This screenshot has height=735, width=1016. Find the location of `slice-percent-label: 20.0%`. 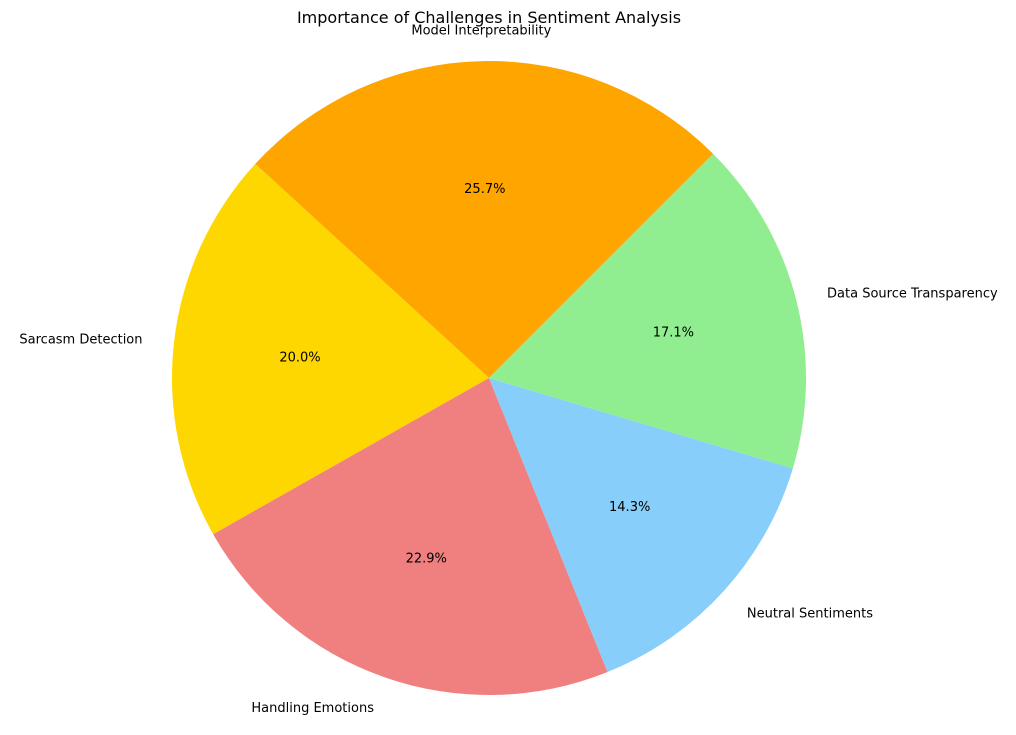

slice-percent-label: 20.0% is located at coordinates (299, 358).